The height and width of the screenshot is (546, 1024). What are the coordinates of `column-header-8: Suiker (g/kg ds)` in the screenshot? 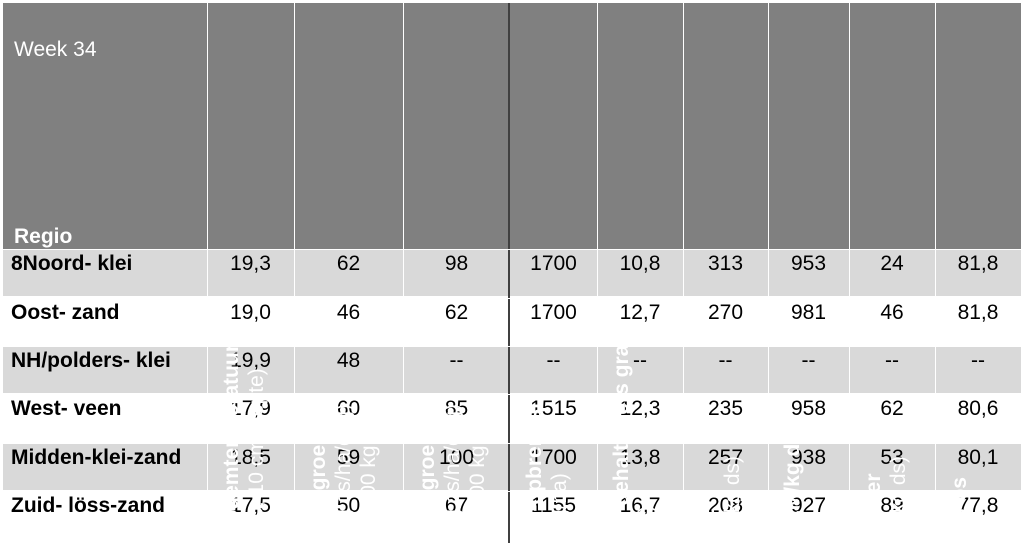 It's located at (886, 497).